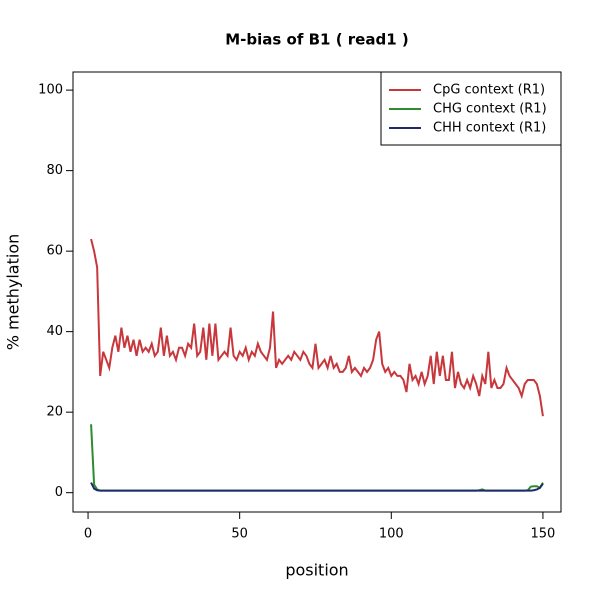 The image size is (600, 604). I want to click on y-tick-label: 100, so click(50, 90).